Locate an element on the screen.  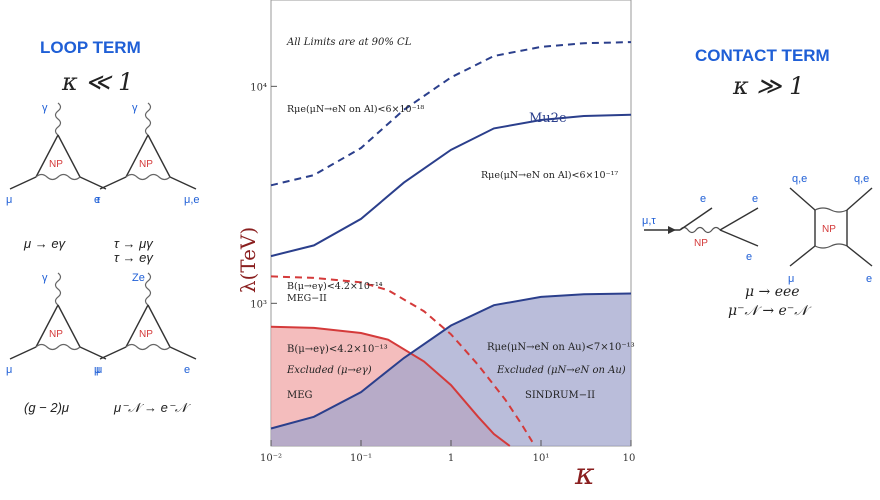
contact-d1-in-label: μ,τ is located at coordinates (649, 221).